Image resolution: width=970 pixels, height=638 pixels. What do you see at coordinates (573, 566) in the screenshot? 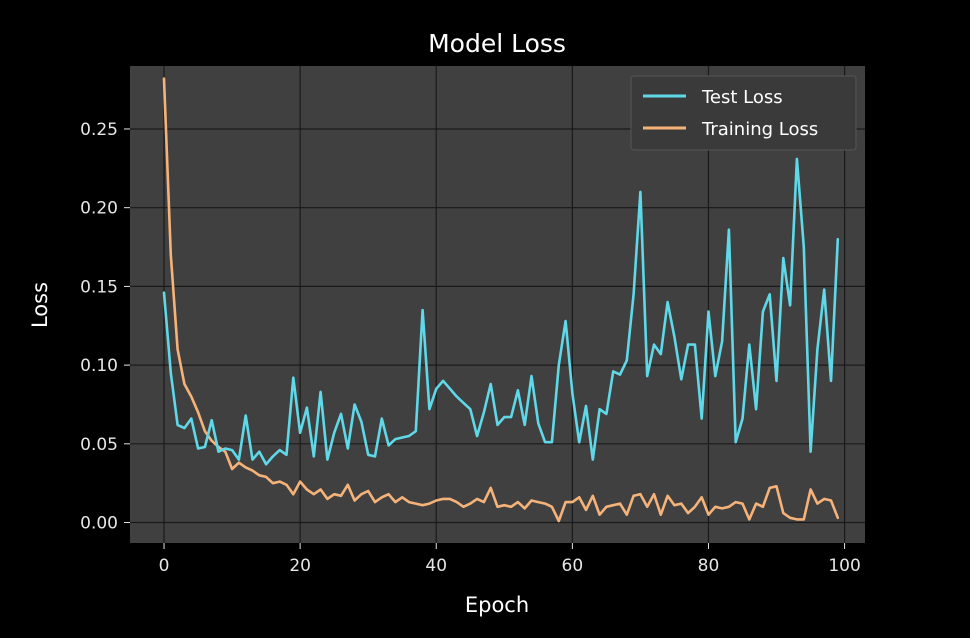
I see `x-tick-label: 60` at bounding box center [573, 566].